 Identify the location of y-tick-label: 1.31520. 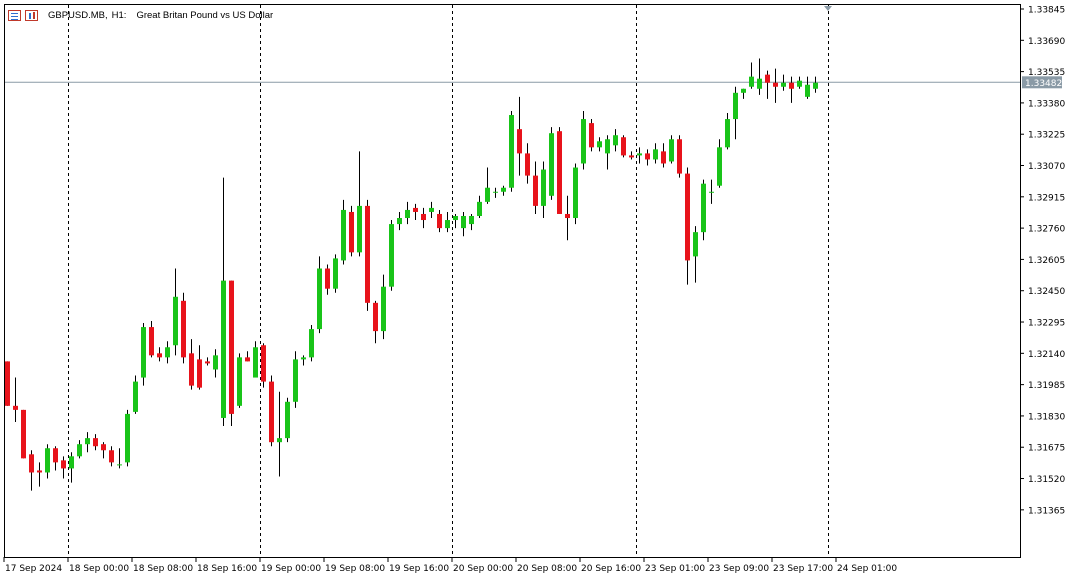
(1046, 480).